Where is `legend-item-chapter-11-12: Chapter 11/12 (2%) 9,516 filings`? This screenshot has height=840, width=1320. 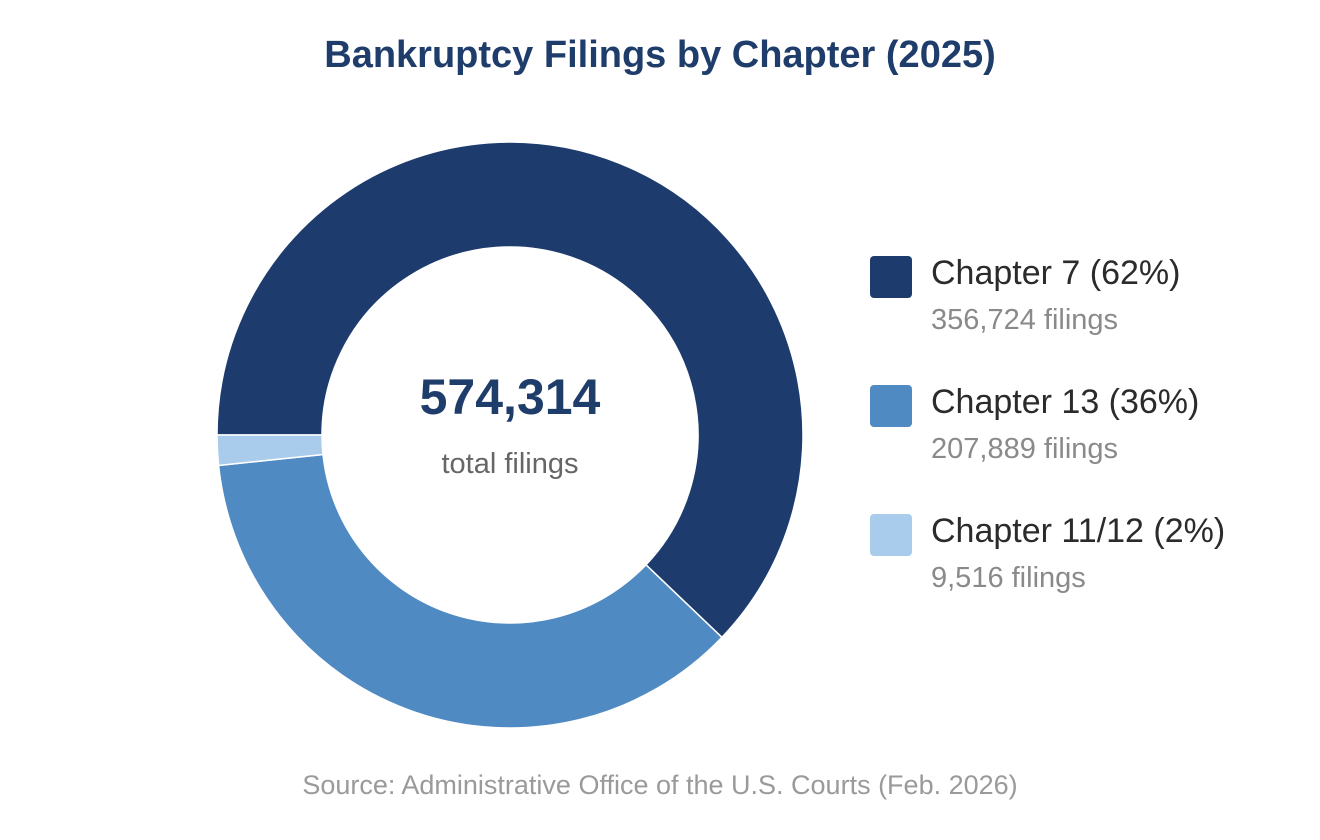 legend-item-chapter-11-12: Chapter 11/12 (2%) 9,516 filings is located at coordinates (1085, 576).